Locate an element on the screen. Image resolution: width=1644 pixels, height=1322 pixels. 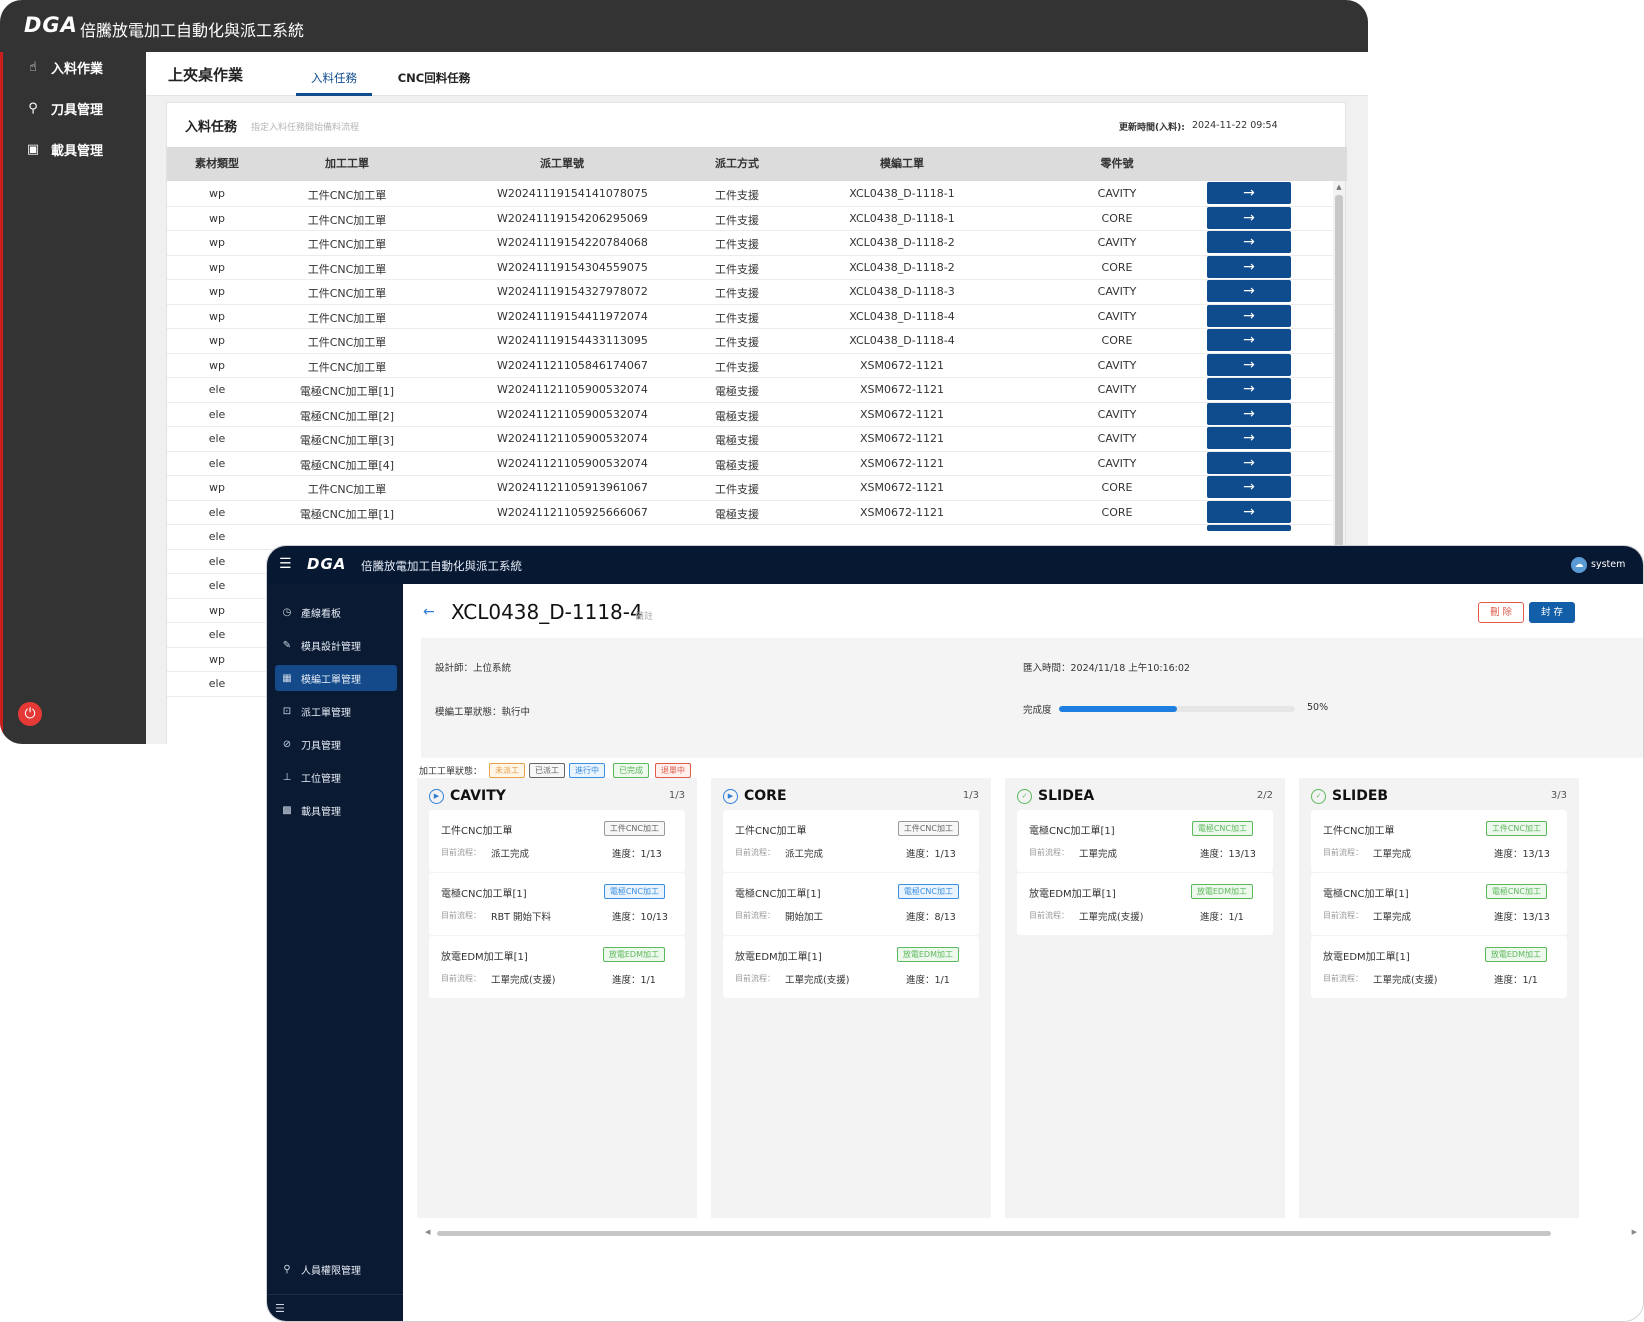
board-scrollbar: ◀ ▶ is located at coordinates (1029, 1233).